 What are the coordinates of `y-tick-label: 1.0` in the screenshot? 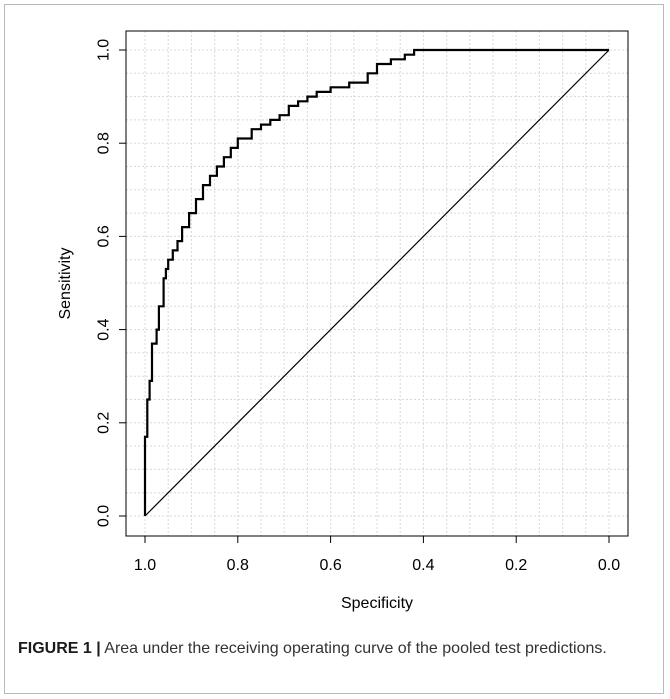 It's located at (104, 50).